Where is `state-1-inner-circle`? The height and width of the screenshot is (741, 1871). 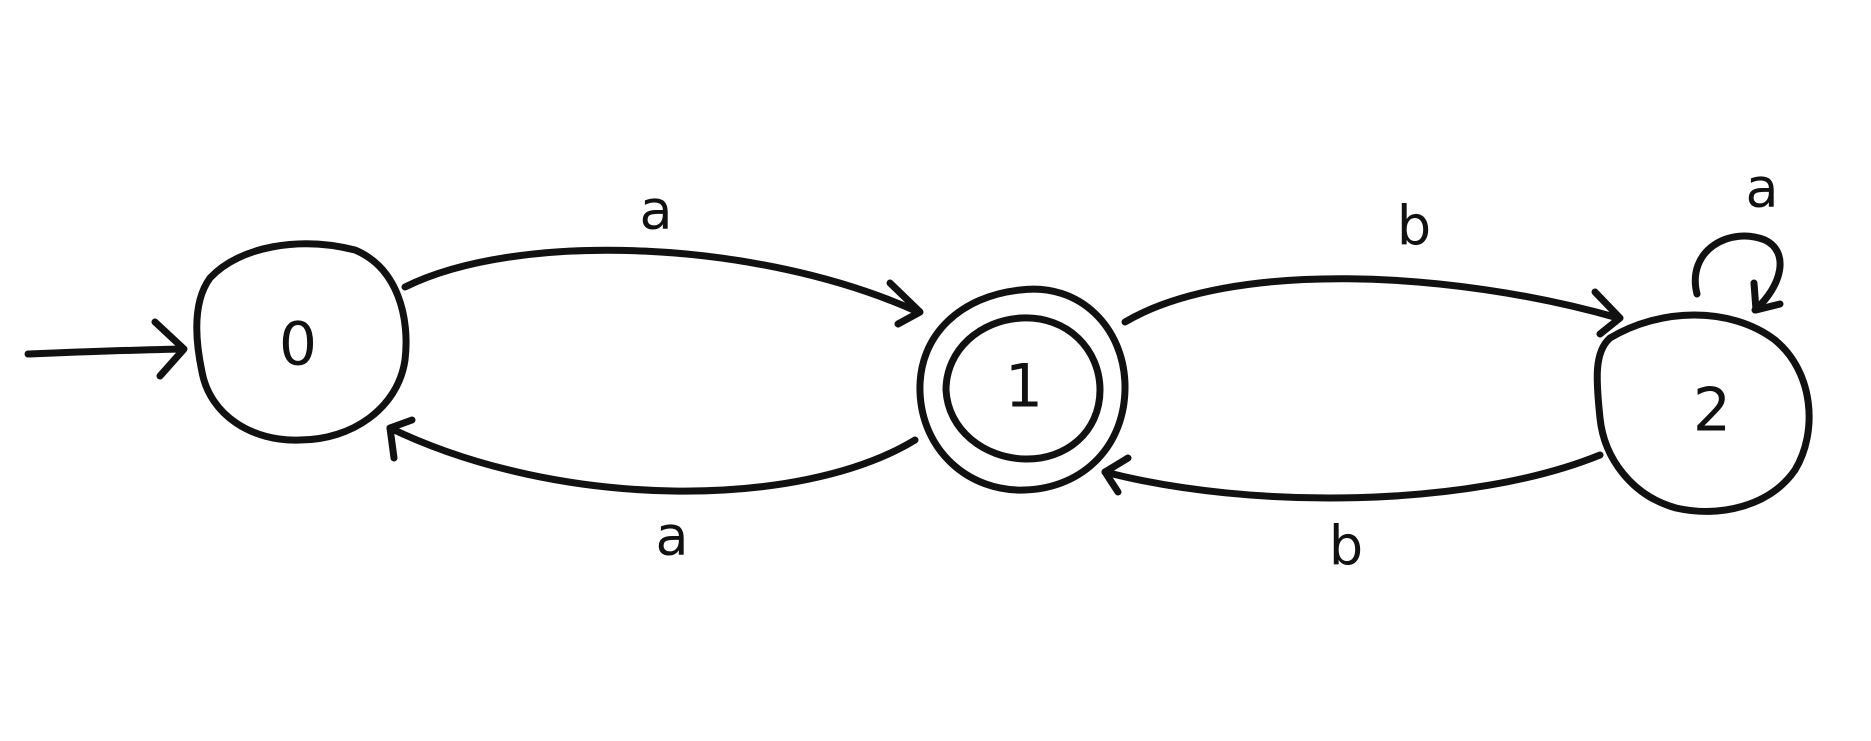 state-1-inner-circle is located at coordinates (1023, 388).